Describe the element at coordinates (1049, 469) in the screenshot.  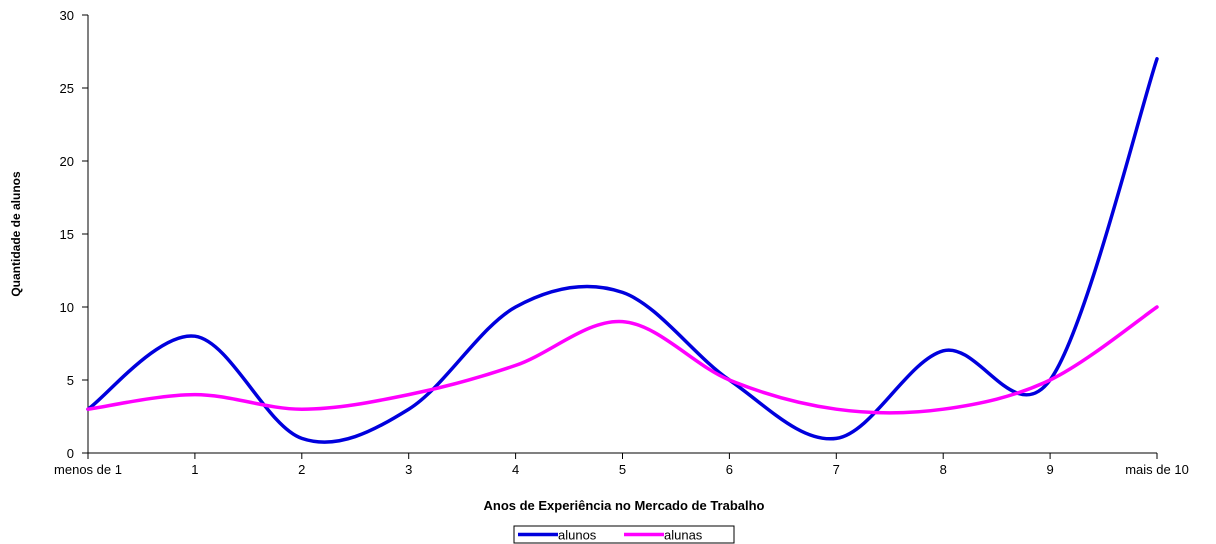
I see `x-tick-label: 9` at that location.